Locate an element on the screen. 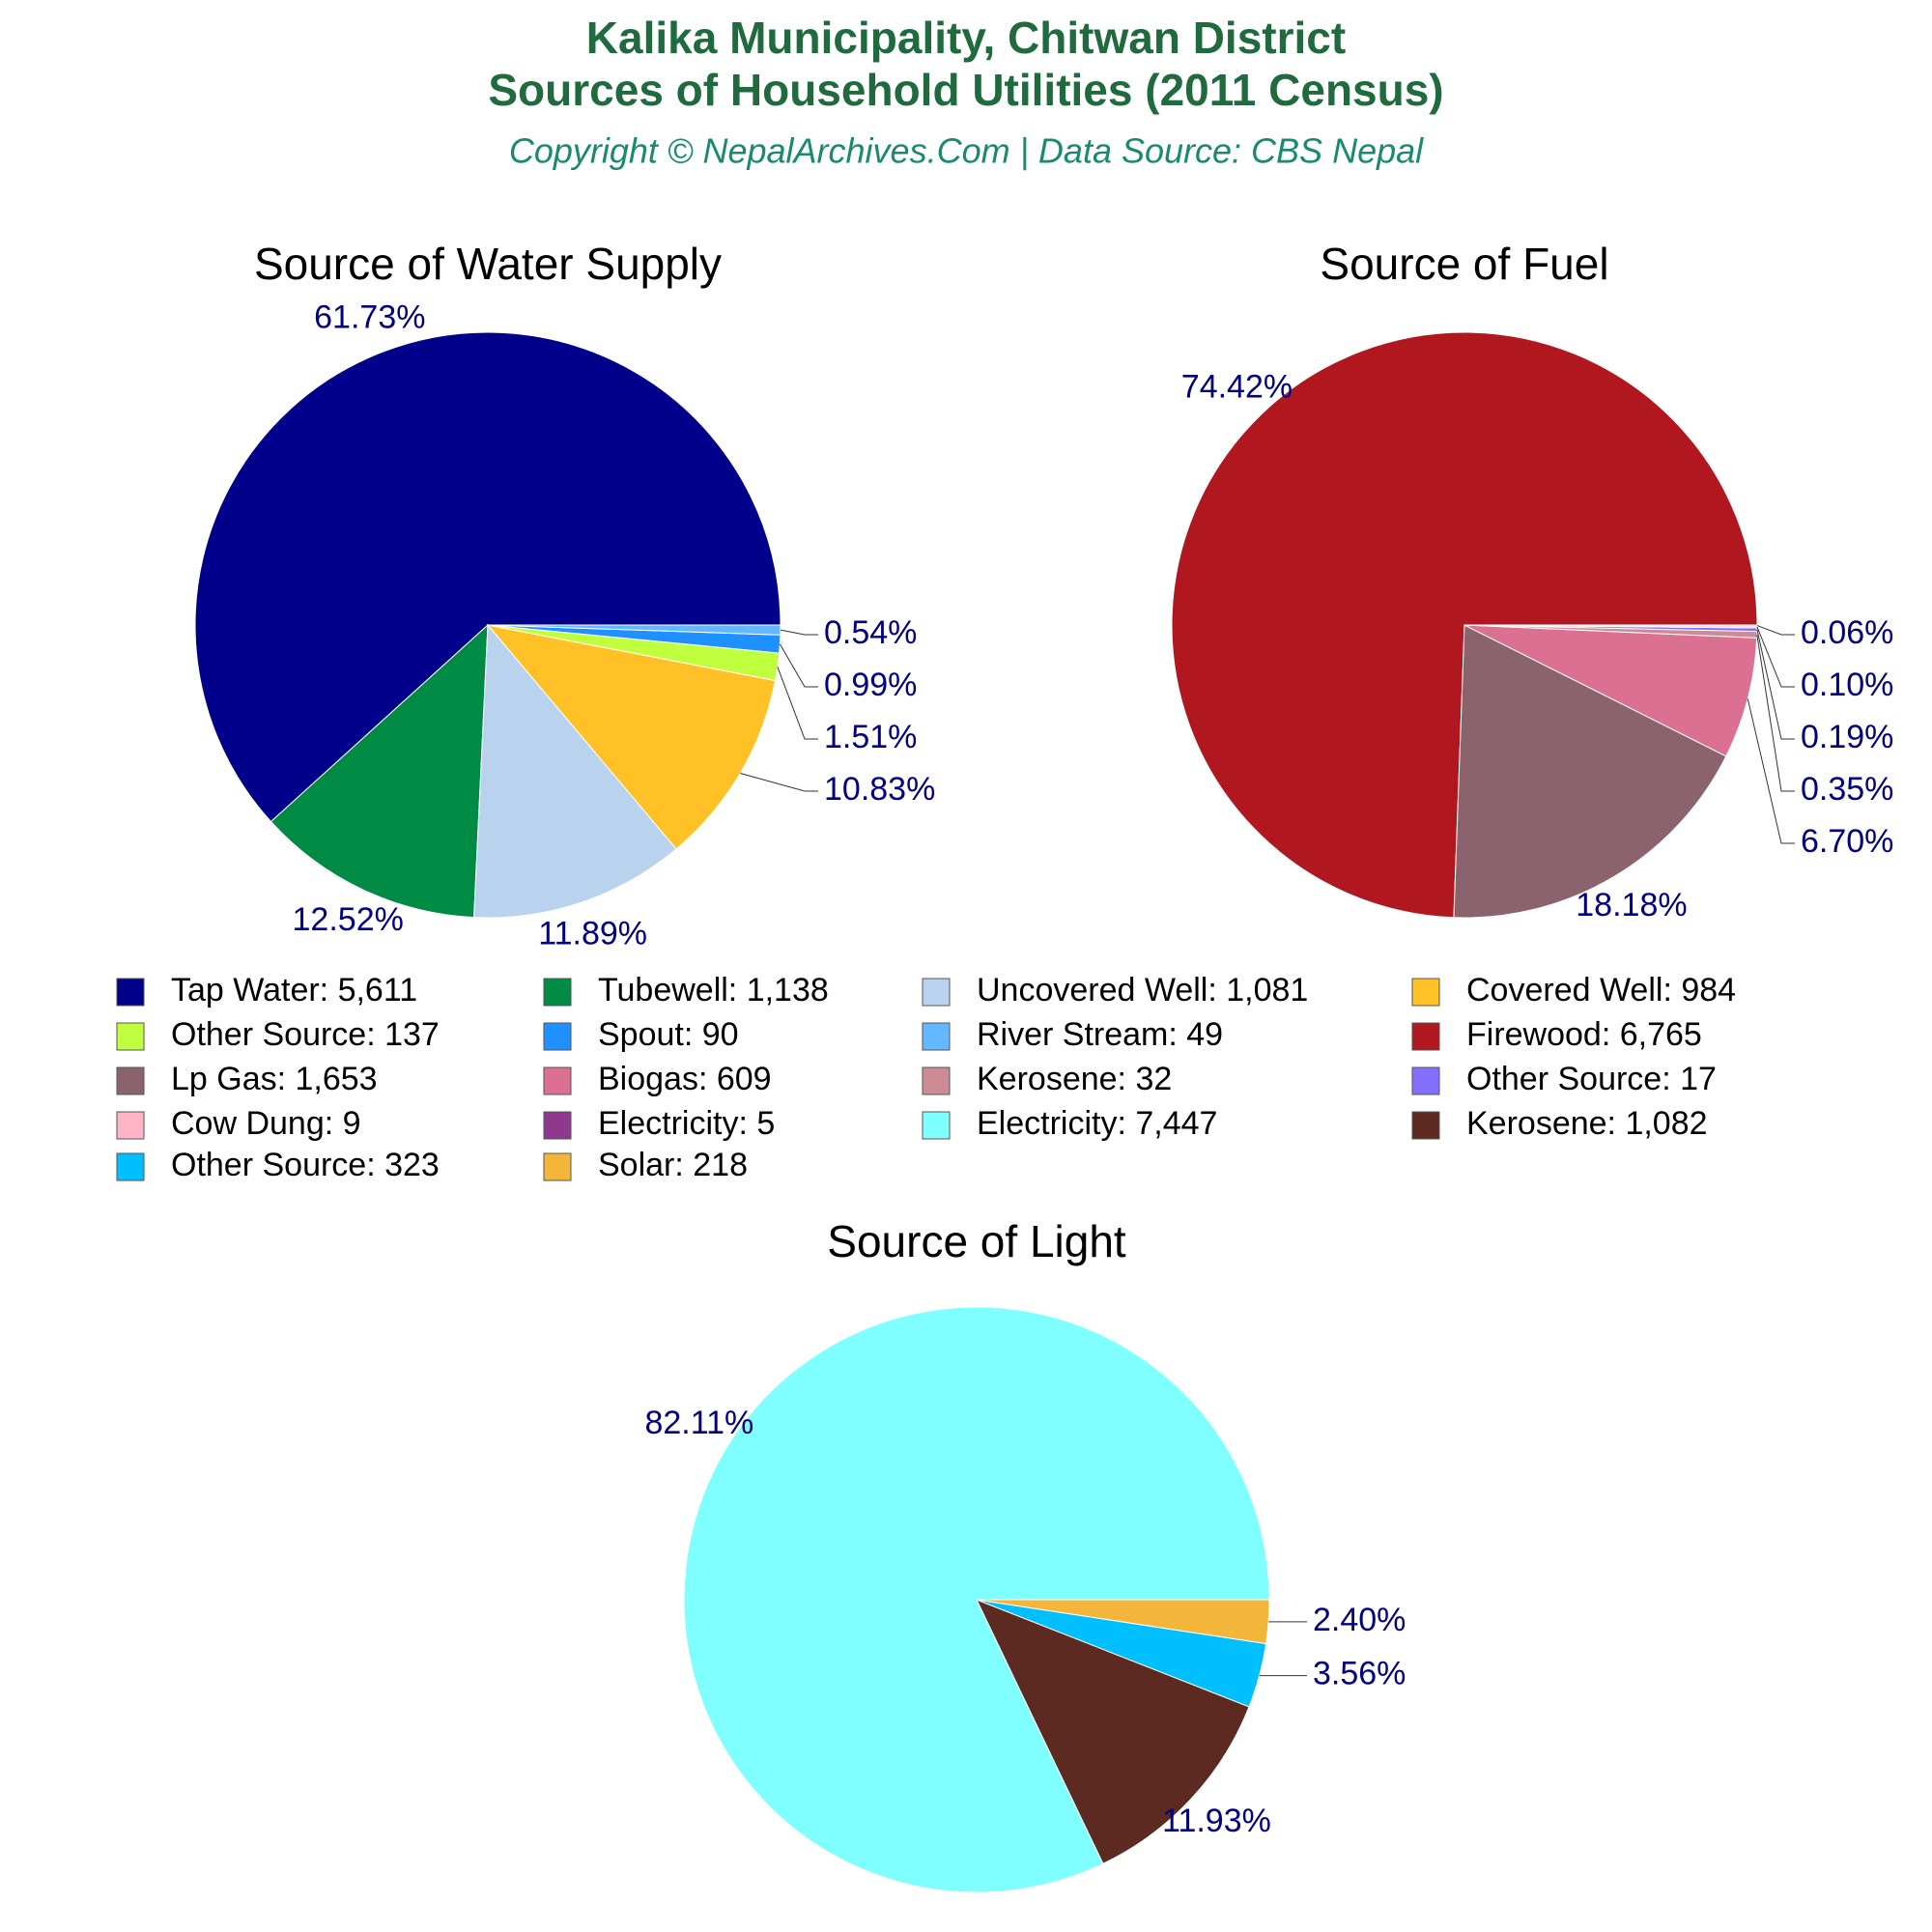  slice-label: 0.06% is located at coordinates (1847, 632).